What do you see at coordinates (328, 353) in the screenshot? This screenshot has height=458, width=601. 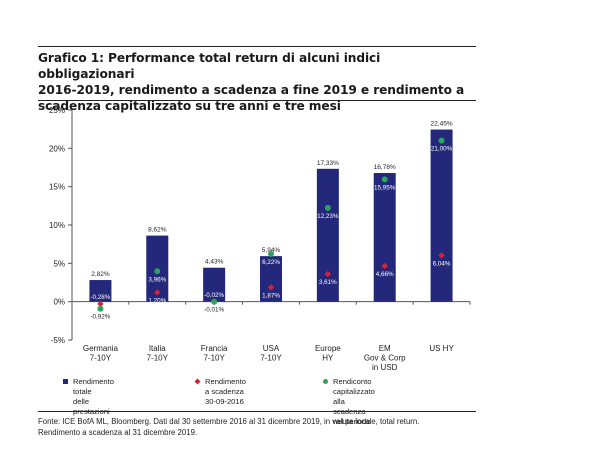 I see `x-tick-label: Europe HY` at bounding box center [328, 353].